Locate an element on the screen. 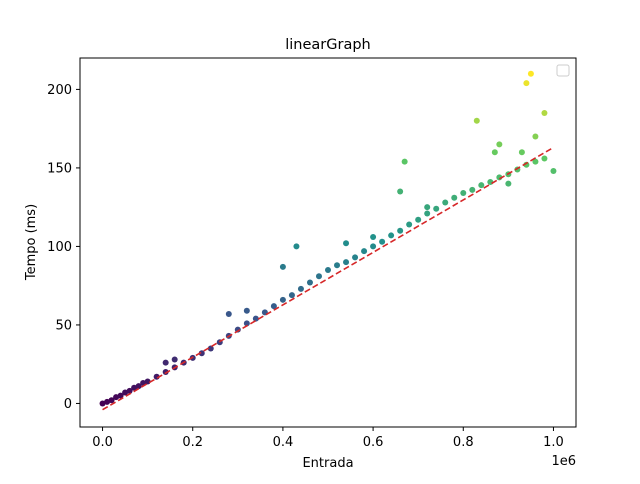  x-tick-label: 0.2 is located at coordinates (192, 442).